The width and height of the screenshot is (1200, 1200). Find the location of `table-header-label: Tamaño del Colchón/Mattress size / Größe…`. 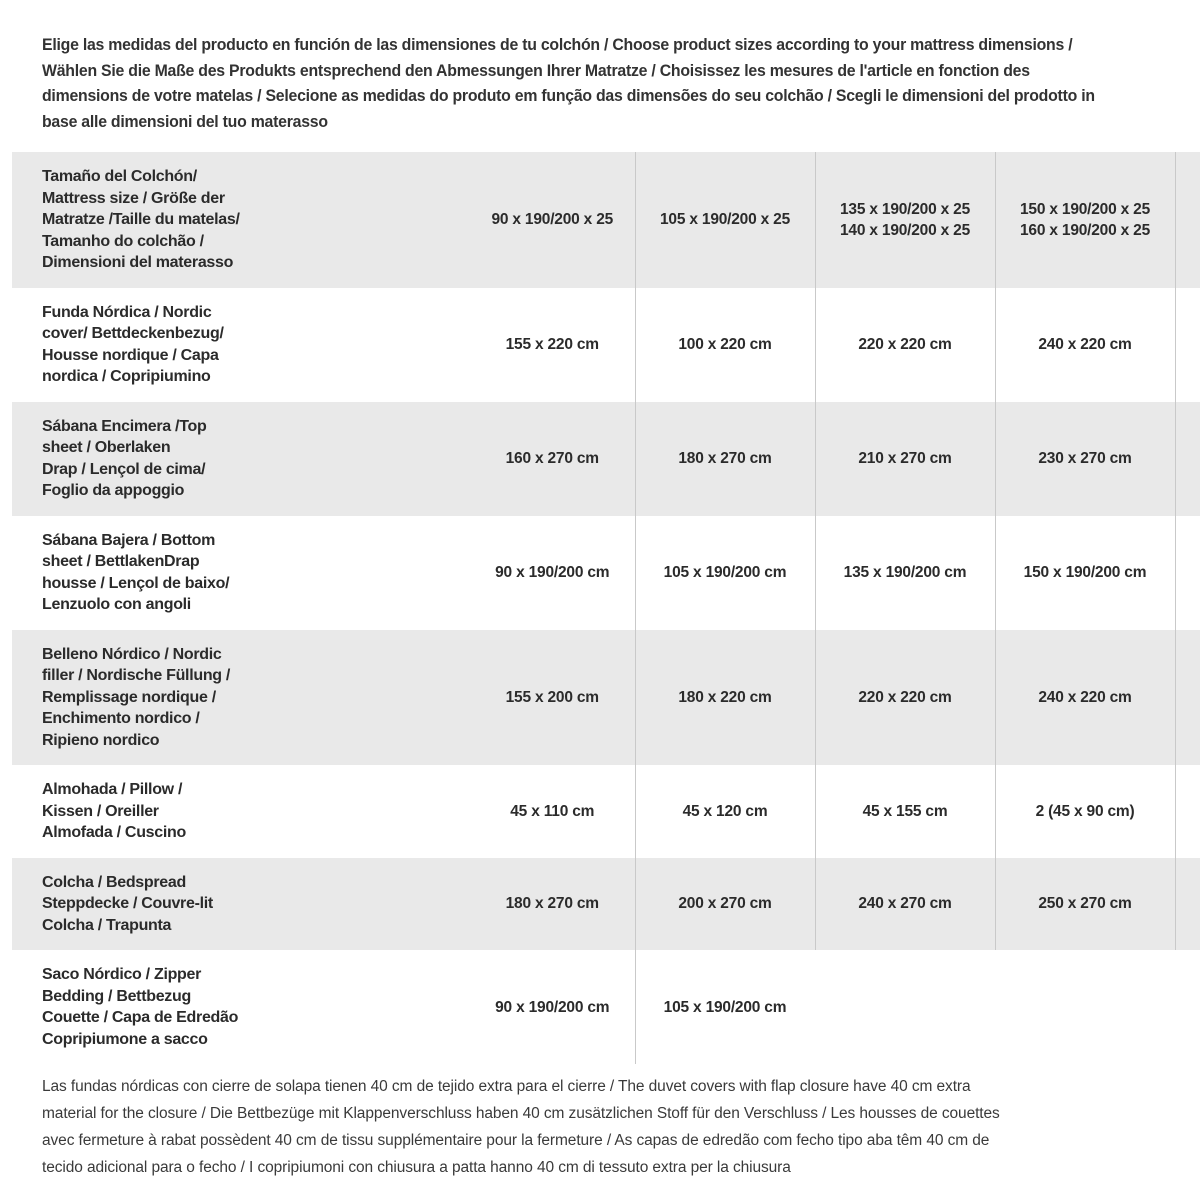

table-header-label: Tamaño del Colchón/Mattress size / Größe… is located at coordinates (241, 220).